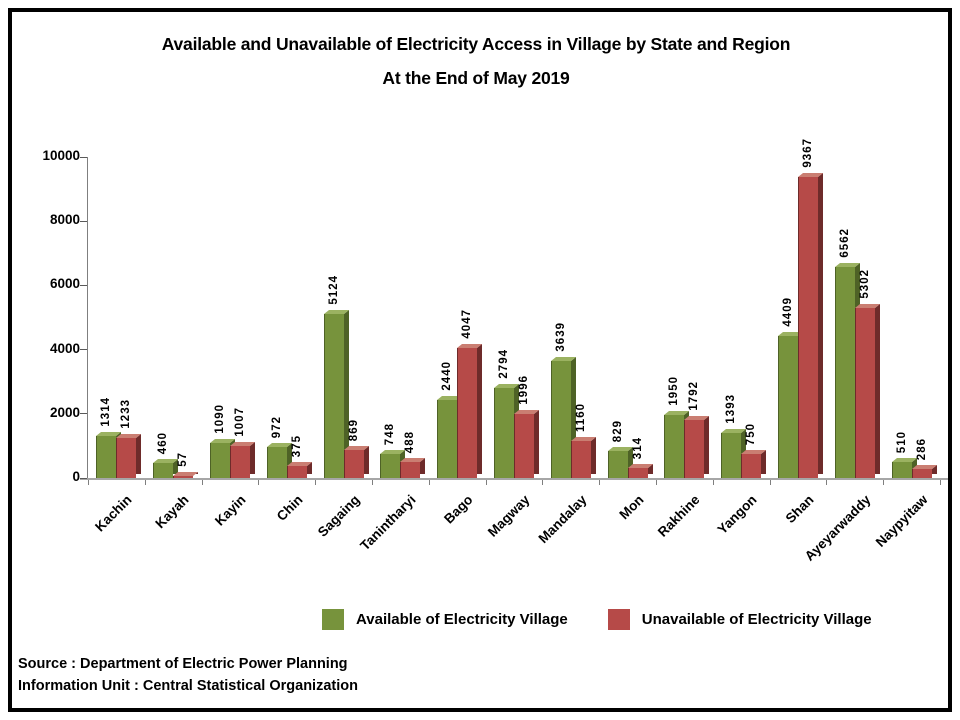 The image size is (960, 720). Describe the element at coordinates (922, 448) in the screenshot. I see `value-label: 286` at that location.